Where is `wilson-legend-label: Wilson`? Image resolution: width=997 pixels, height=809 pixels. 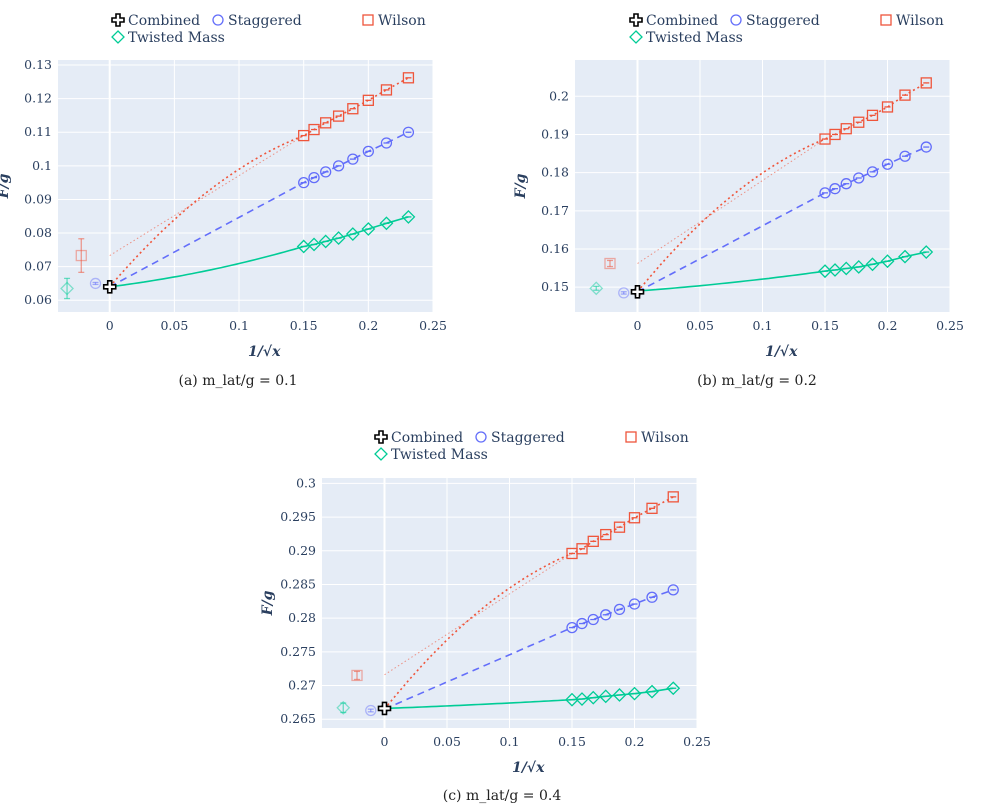 wilson-legend-label: Wilson is located at coordinates (920, 21).